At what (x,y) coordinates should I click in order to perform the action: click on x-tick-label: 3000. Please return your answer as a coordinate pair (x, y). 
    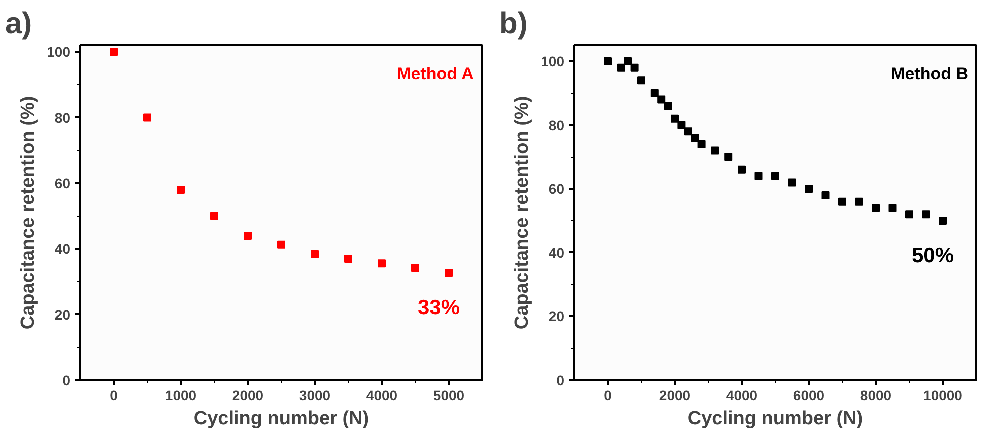
    Looking at the image, I should click on (315, 396).